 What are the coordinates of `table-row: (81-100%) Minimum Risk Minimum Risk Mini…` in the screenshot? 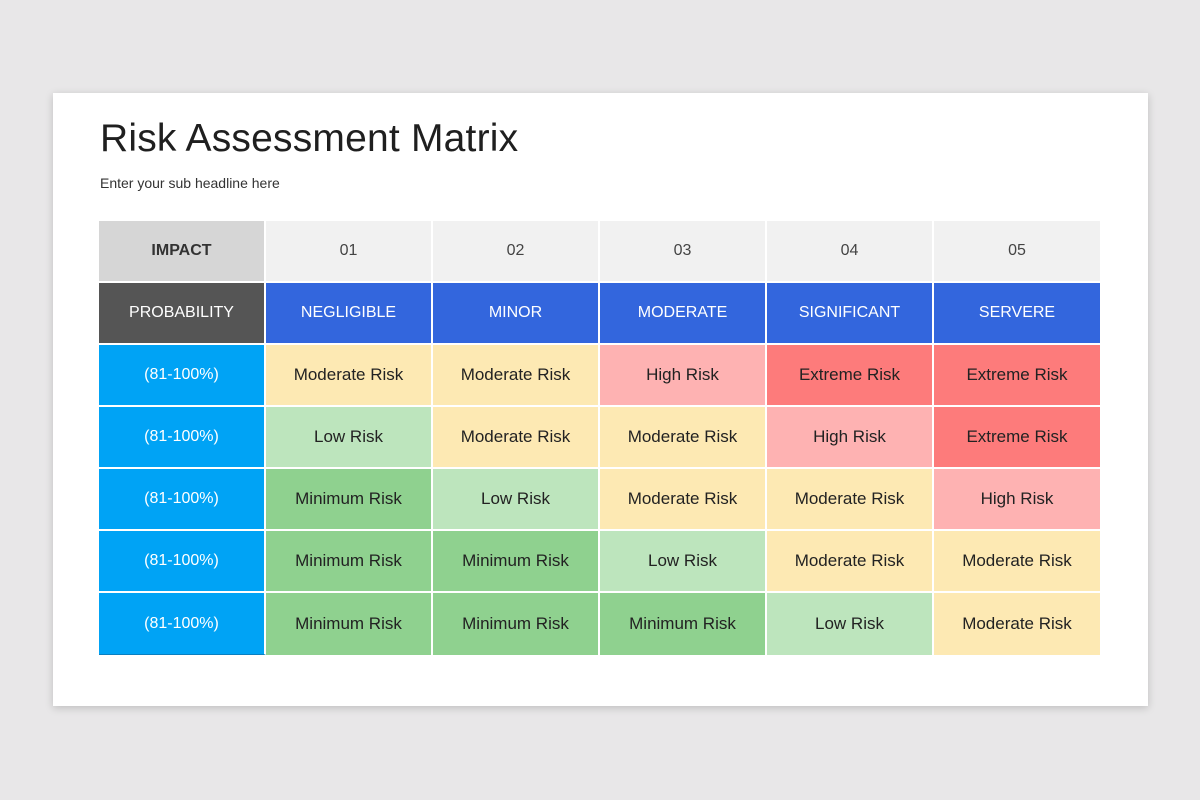 It's located at (600, 624).